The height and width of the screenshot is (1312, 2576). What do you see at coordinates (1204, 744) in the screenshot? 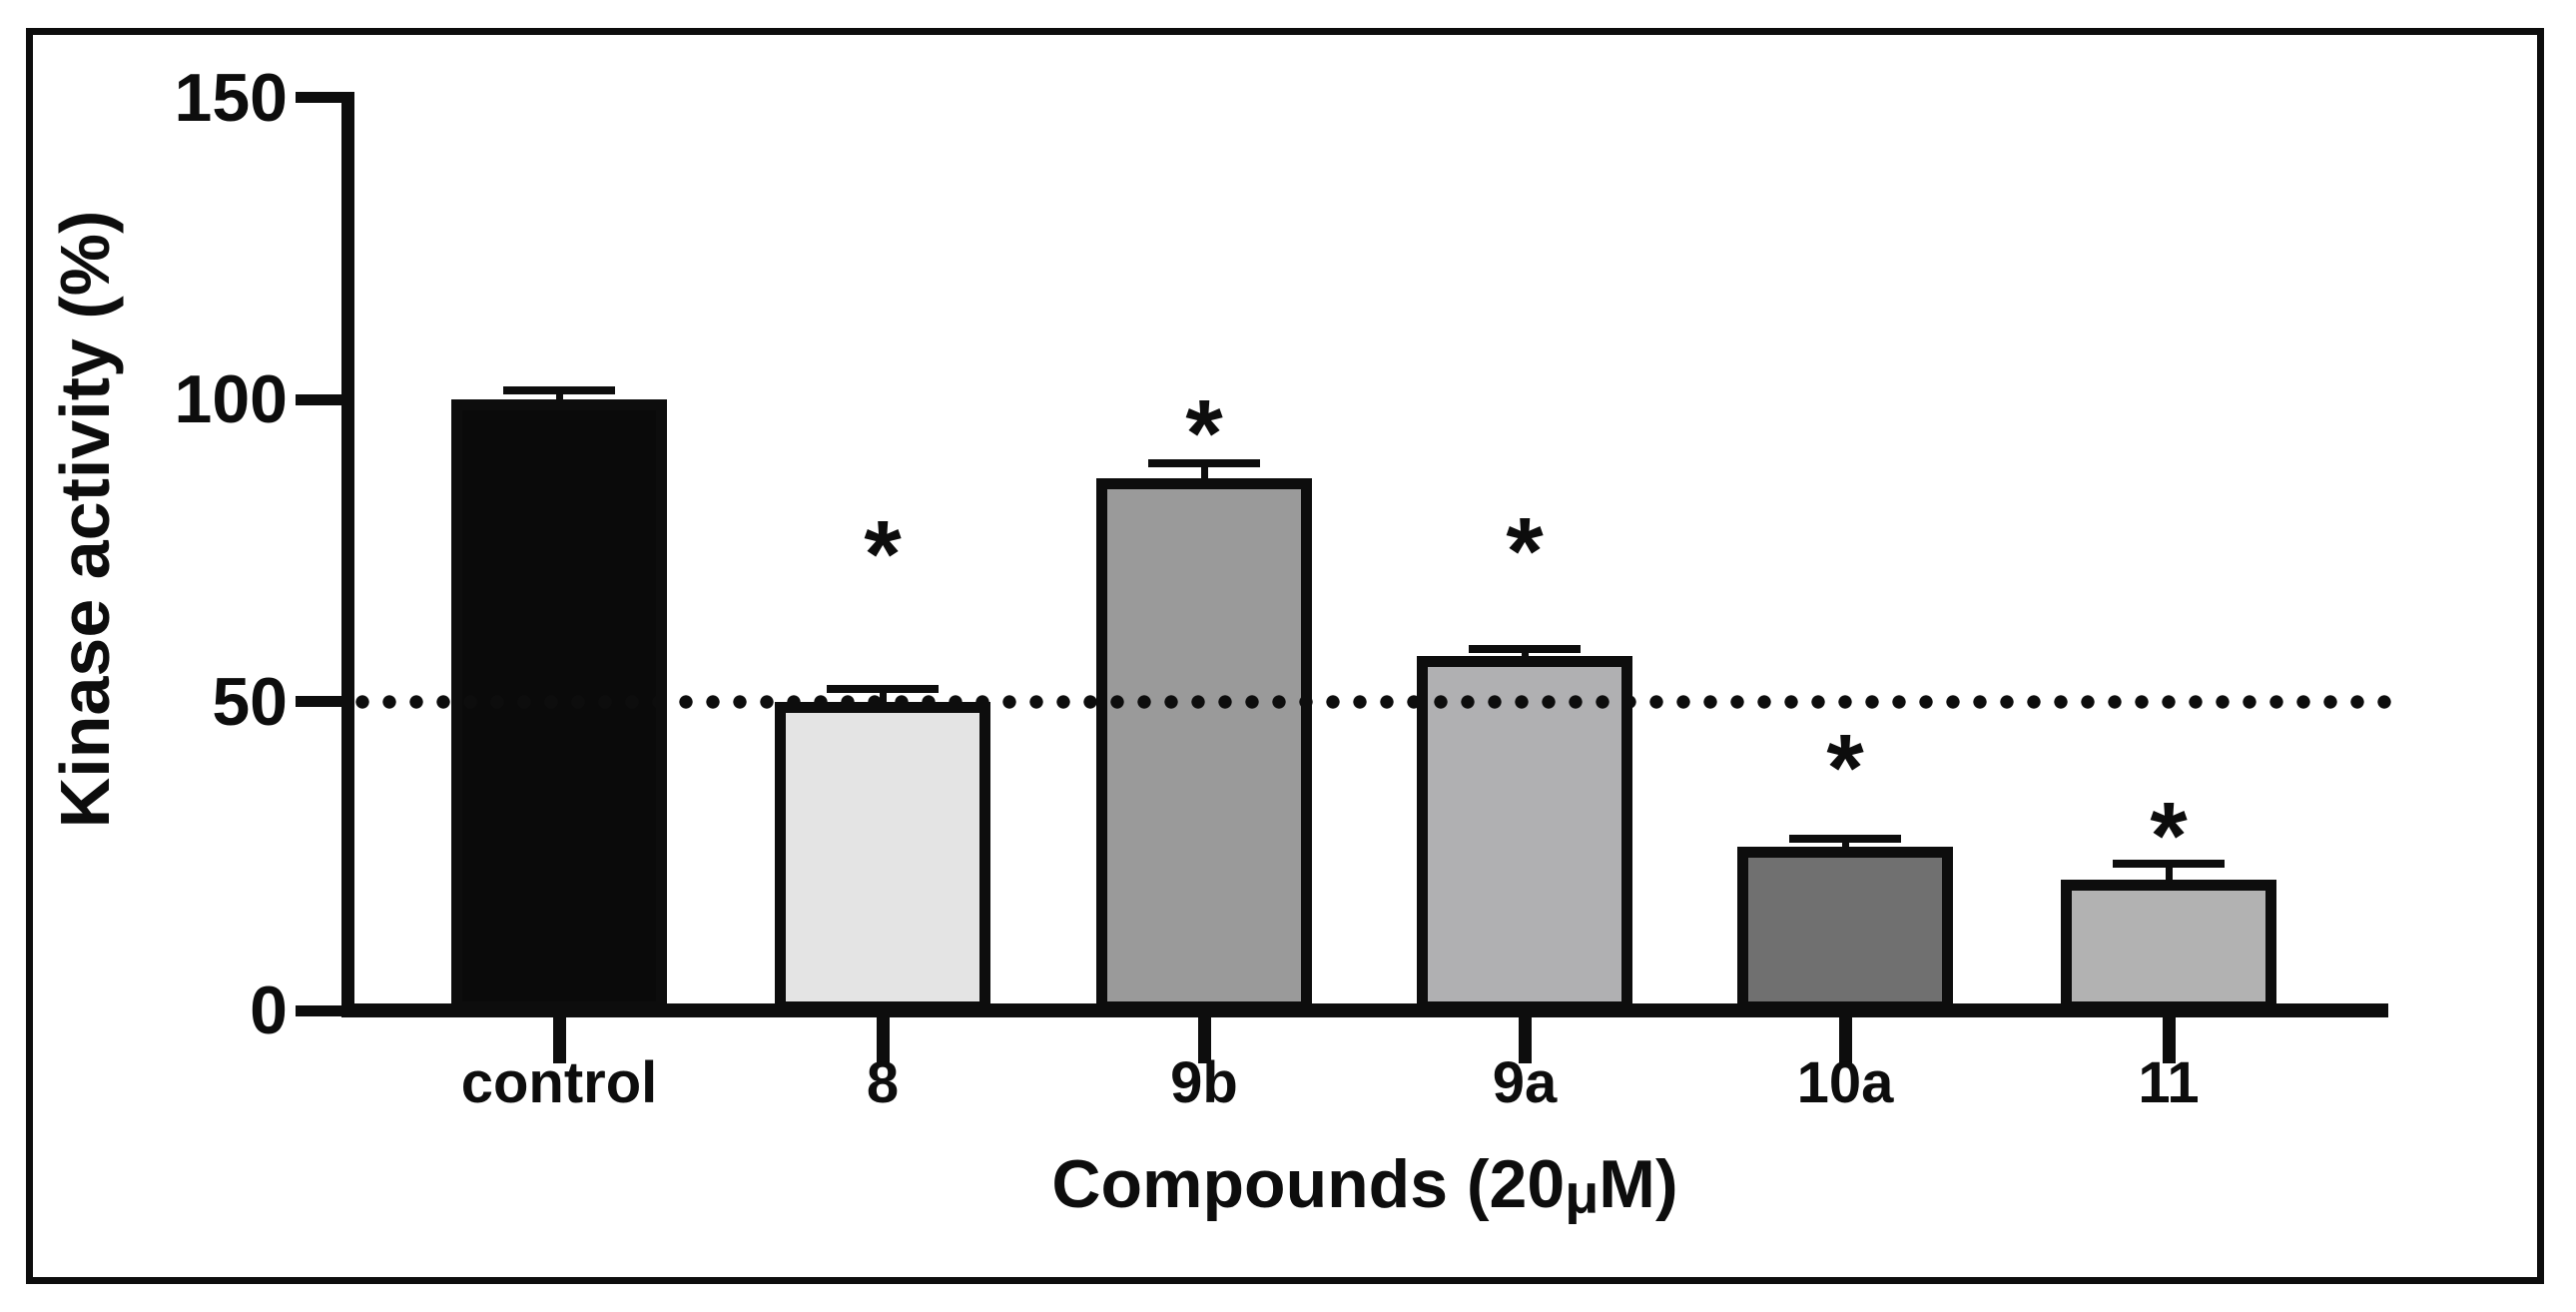
I see `bar-9b` at bounding box center [1204, 744].